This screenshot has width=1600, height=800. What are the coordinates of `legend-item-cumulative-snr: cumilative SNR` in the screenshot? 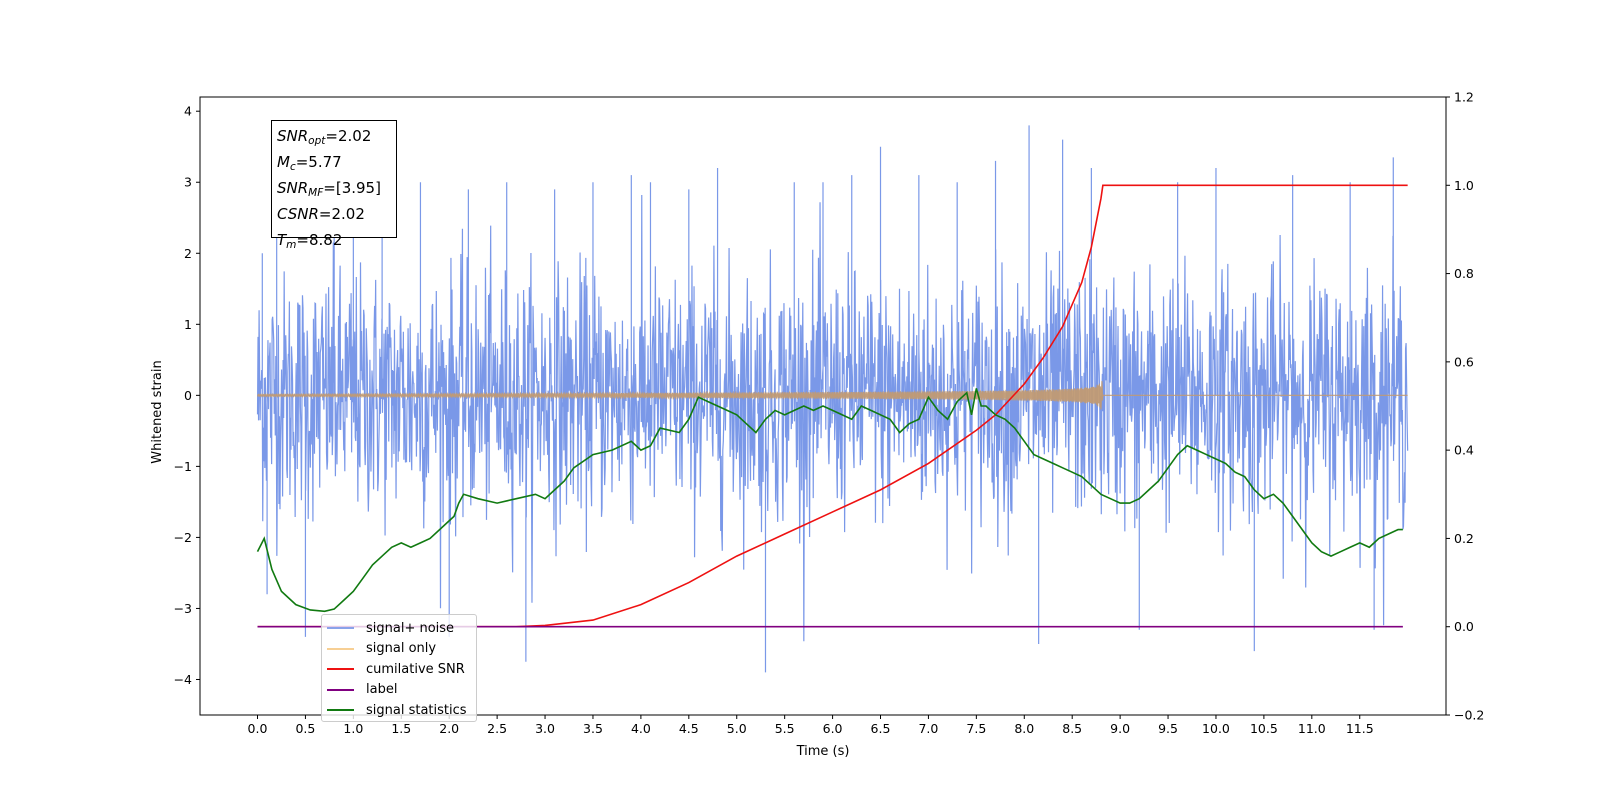 It's located at (401, 669).